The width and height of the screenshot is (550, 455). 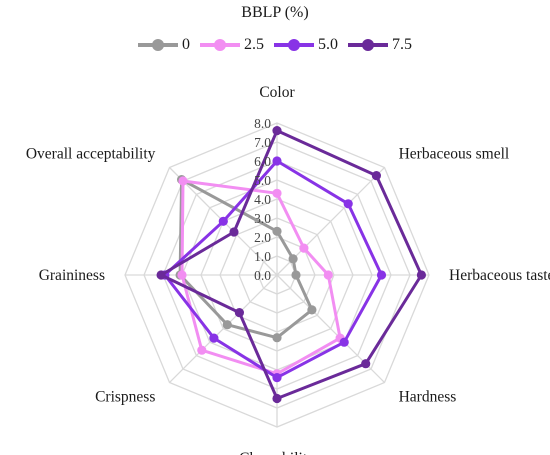 What do you see at coordinates (262, 218) in the screenshot?
I see `tick-label: 3.0` at bounding box center [262, 218].